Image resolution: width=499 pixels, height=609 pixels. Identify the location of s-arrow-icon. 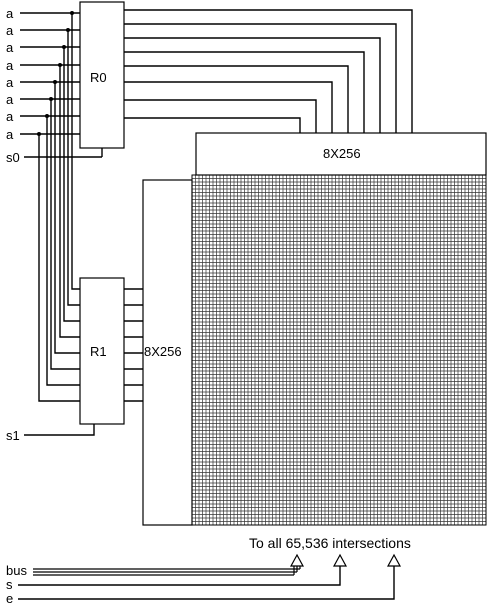
(340, 560).